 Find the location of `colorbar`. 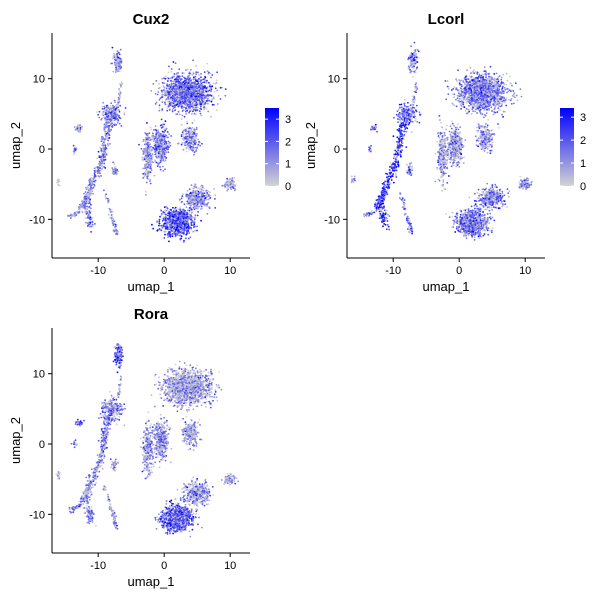

colorbar is located at coordinates (272, 147).